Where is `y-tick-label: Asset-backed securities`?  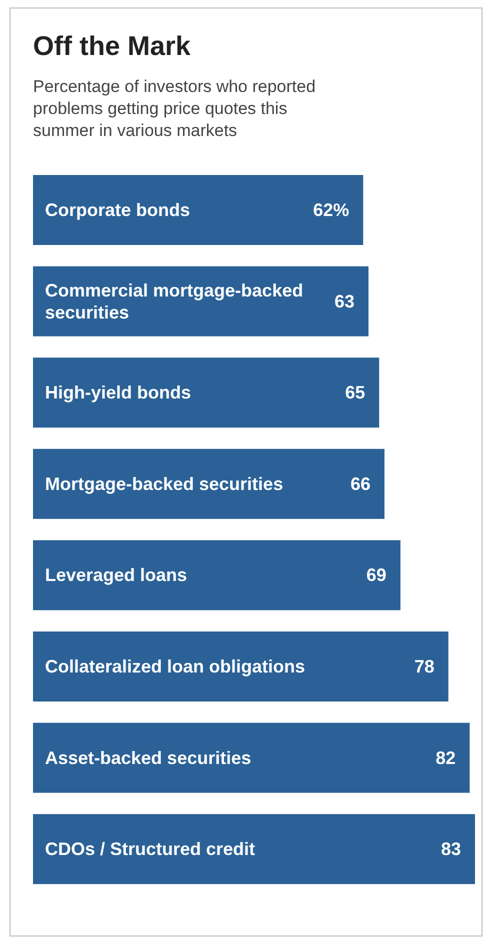
y-tick-label: Asset-backed securities is located at coordinates (148, 758).